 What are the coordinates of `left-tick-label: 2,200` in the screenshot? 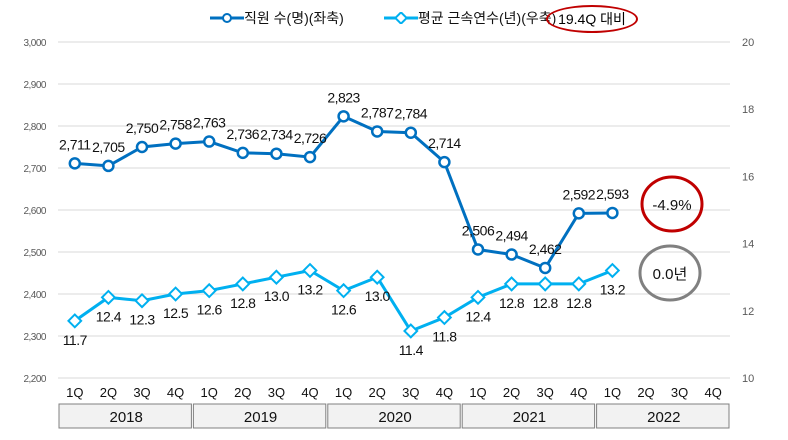 It's located at (34, 379).